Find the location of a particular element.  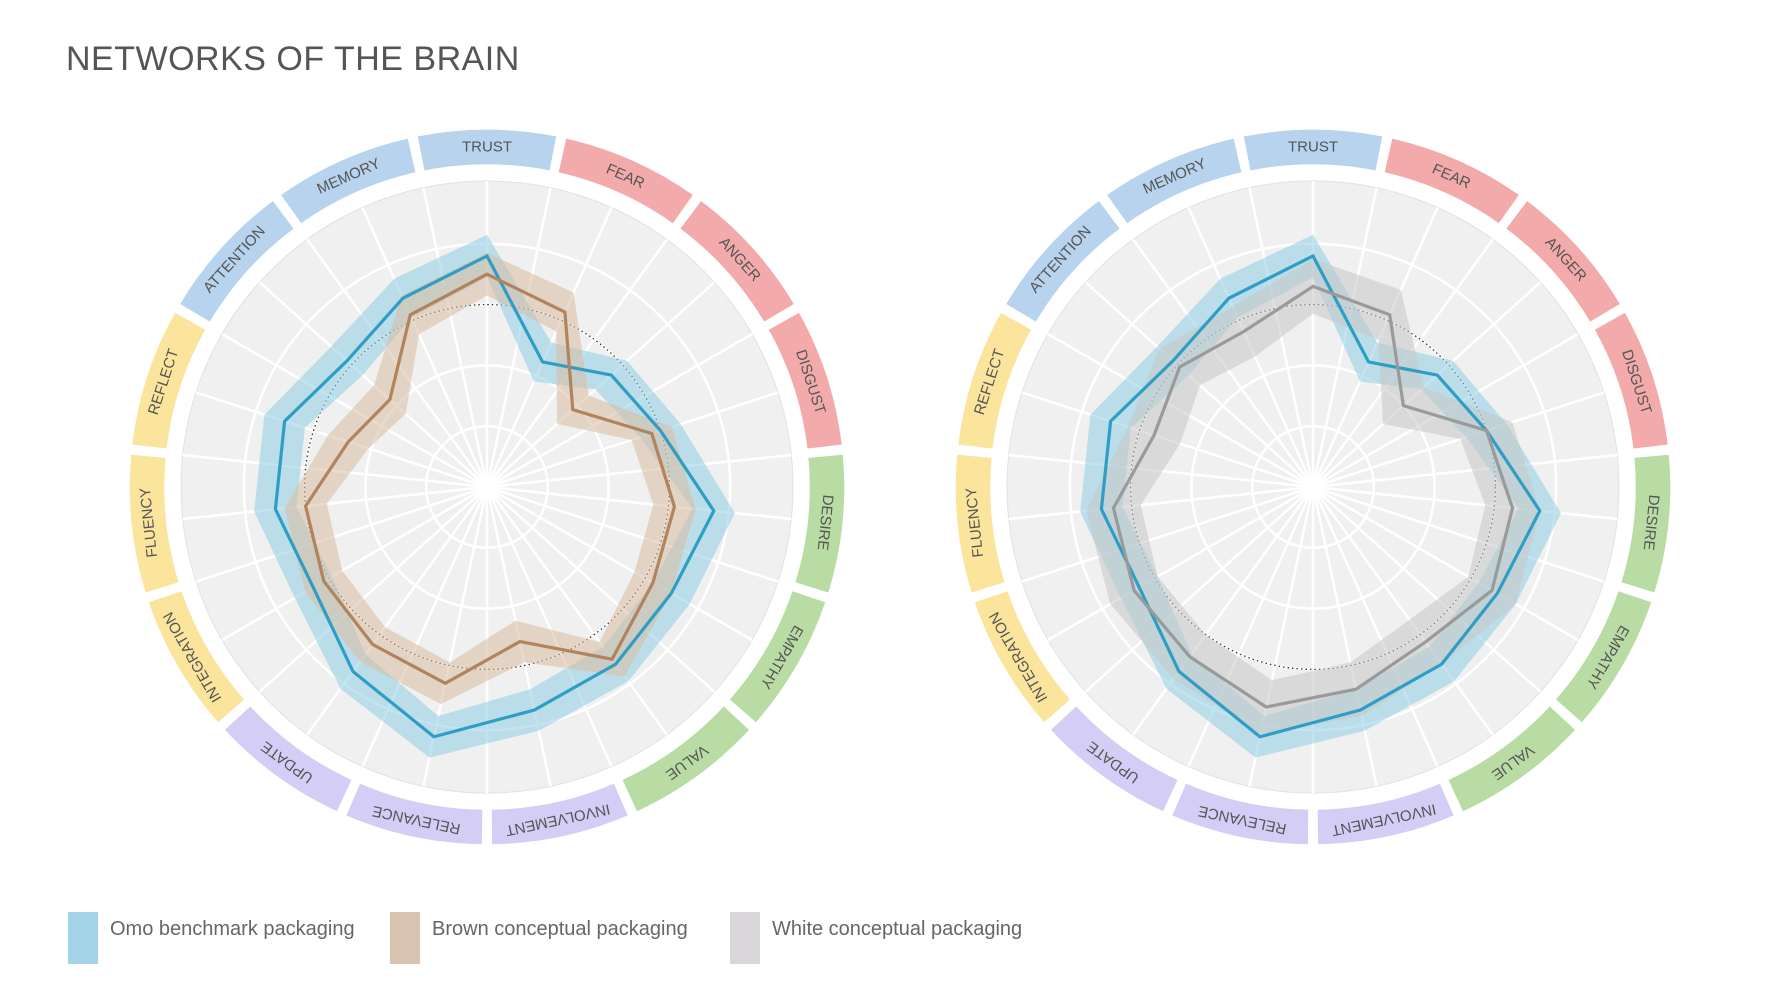

legend-label-white: White conceptual packaging is located at coordinates (897, 929).